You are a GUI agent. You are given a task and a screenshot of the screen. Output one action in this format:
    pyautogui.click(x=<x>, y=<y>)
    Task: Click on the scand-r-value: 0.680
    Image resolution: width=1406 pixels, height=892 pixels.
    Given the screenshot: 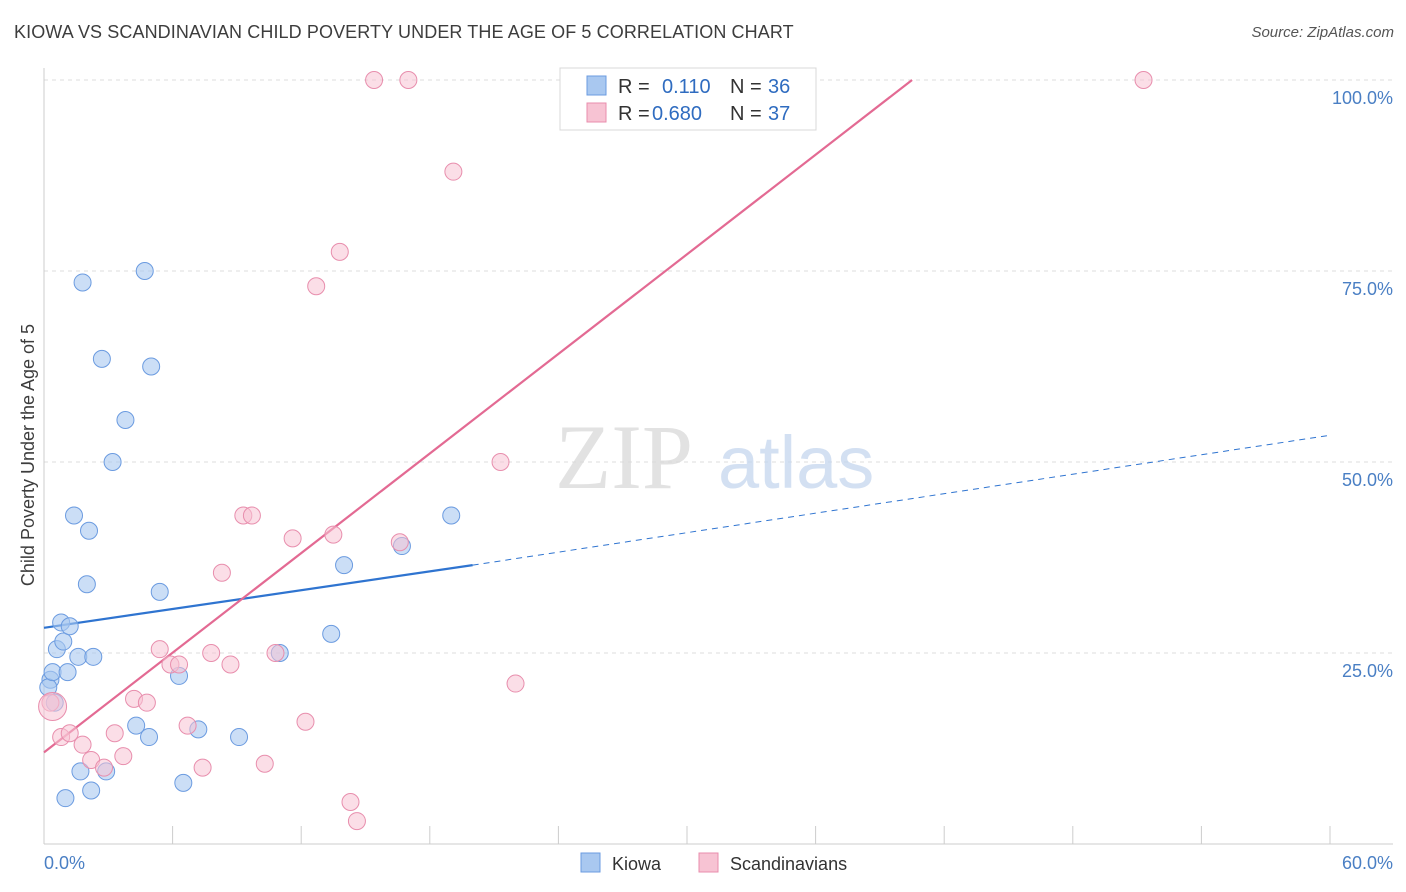 What is the action you would take?
    pyautogui.click(x=677, y=114)
    